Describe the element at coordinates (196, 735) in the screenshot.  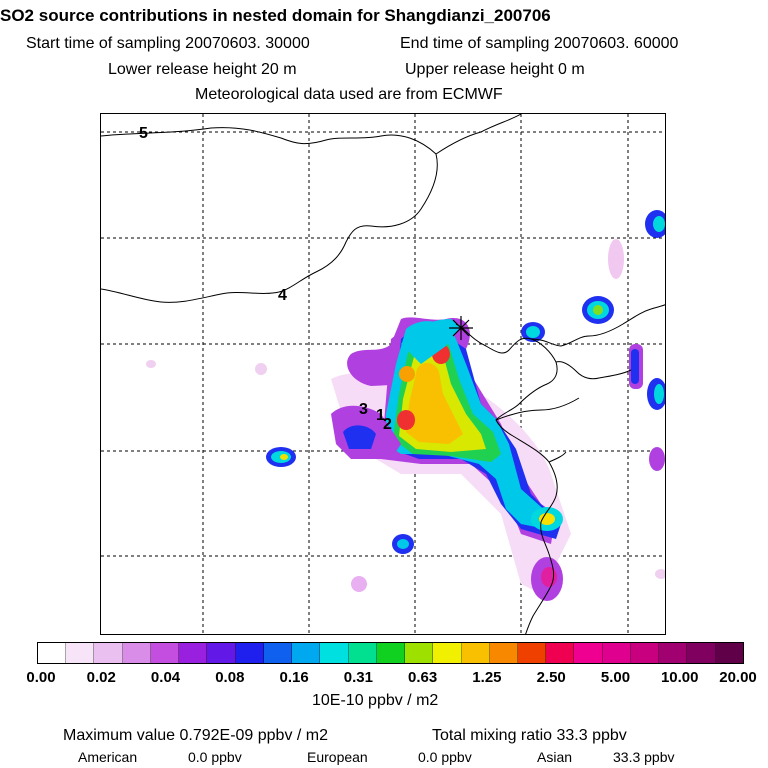
I see `max-value-label: Maximum value 0.792E-09 ppbv / m2` at that location.